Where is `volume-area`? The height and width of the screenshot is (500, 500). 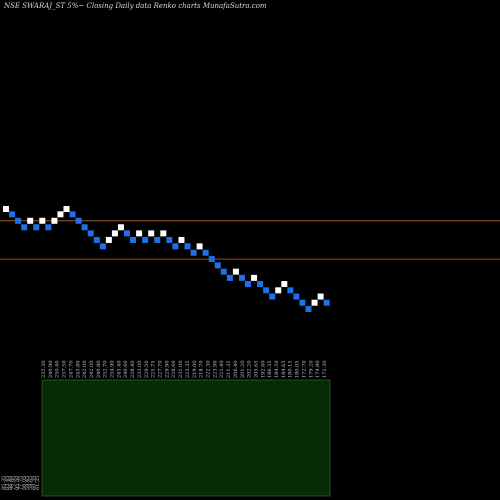
volume-area is located at coordinates (186, 438).